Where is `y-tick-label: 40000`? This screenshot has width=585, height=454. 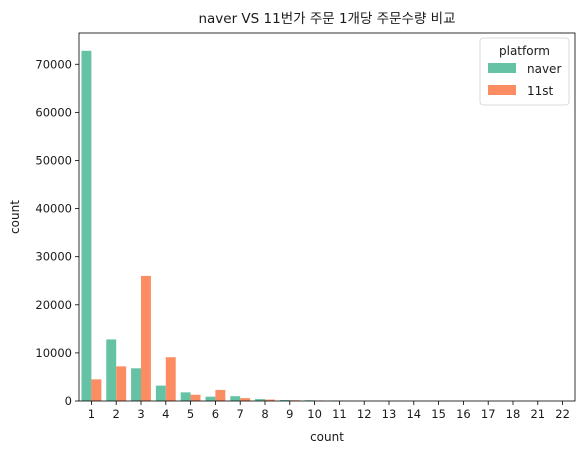 y-tick-label: 40000 is located at coordinates (53, 209).